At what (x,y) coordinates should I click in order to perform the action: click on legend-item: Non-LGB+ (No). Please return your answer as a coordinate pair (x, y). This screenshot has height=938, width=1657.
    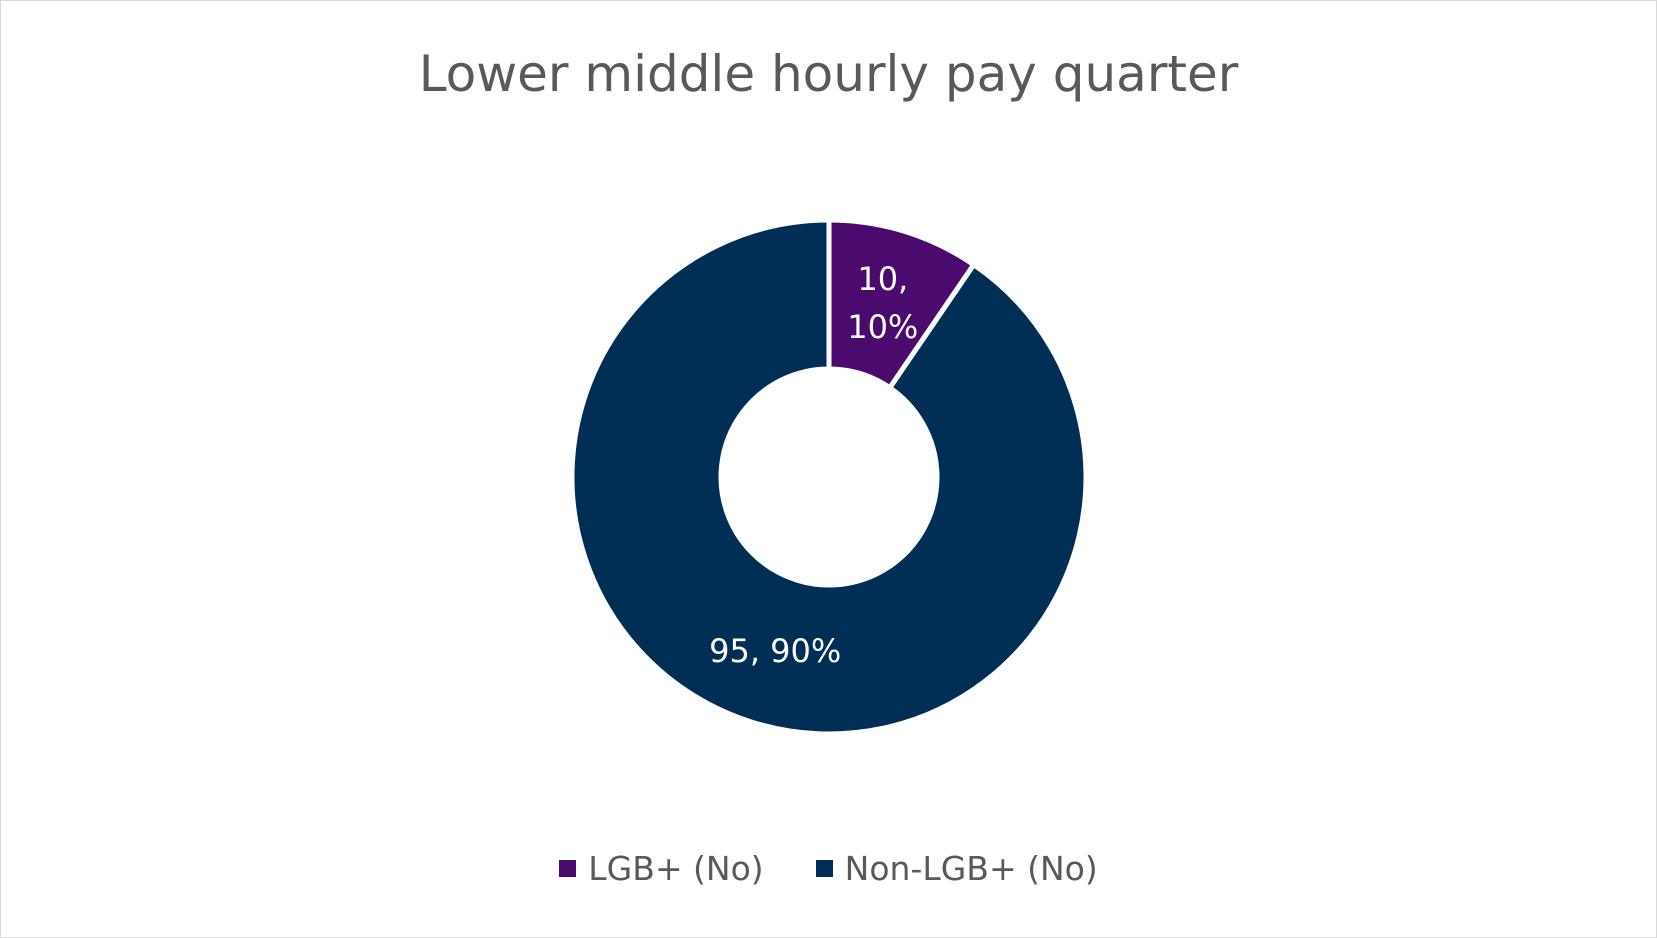
    Looking at the image, I should click on (956, 868).